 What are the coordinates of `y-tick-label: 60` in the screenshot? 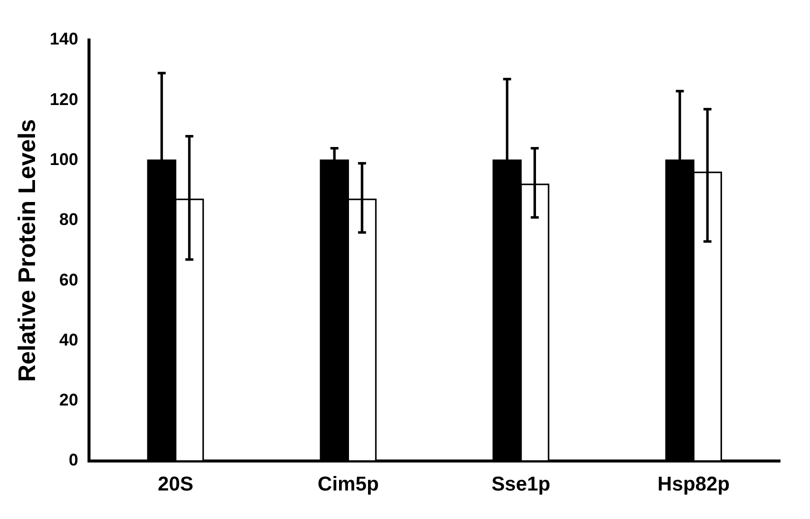 It's located at (68, 280).